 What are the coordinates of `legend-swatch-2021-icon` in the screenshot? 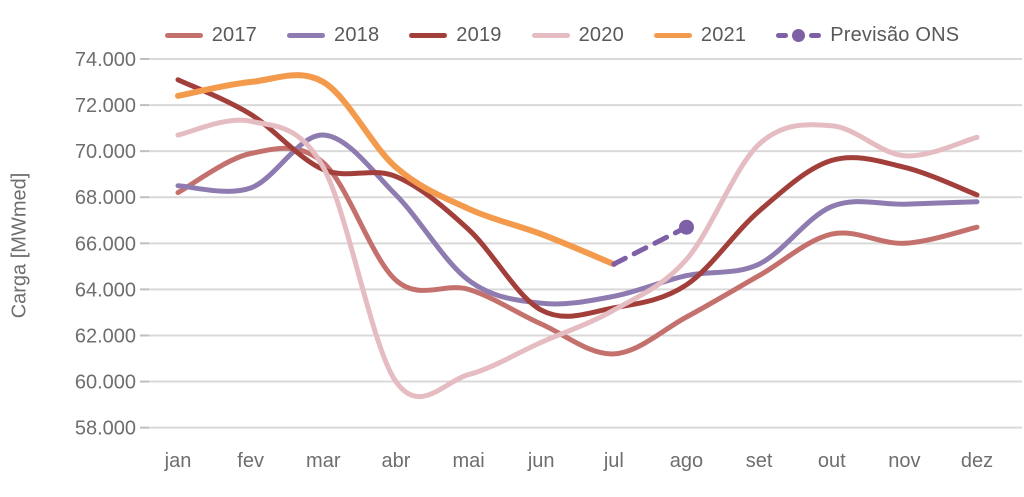 It's located at (672, 35).